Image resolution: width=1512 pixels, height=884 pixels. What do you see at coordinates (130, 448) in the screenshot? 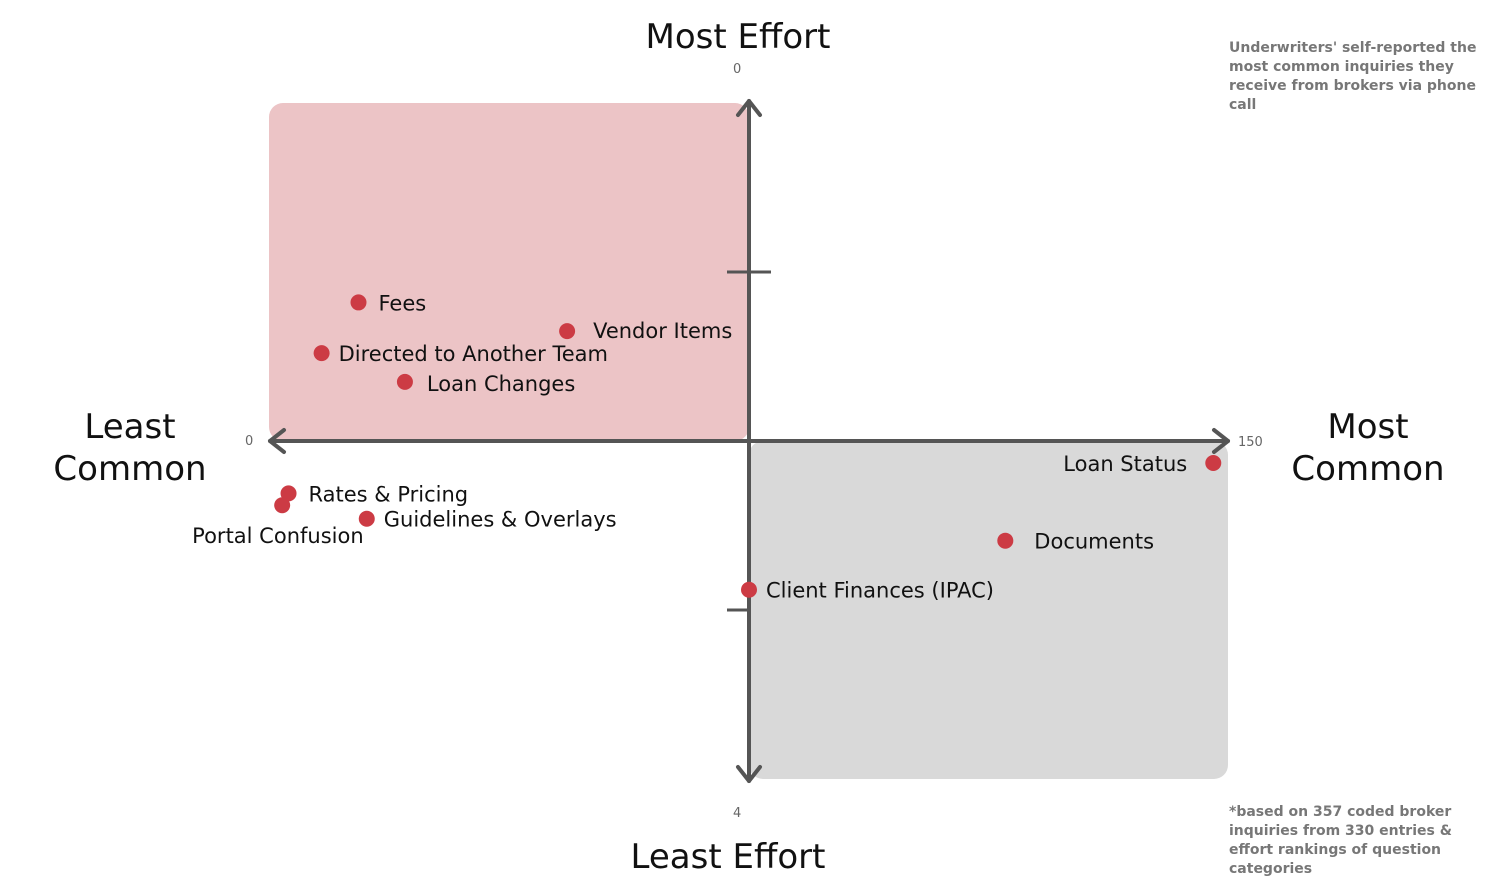
I see `x-axis-left-title: Least Common` at bounding box center [130, 448].